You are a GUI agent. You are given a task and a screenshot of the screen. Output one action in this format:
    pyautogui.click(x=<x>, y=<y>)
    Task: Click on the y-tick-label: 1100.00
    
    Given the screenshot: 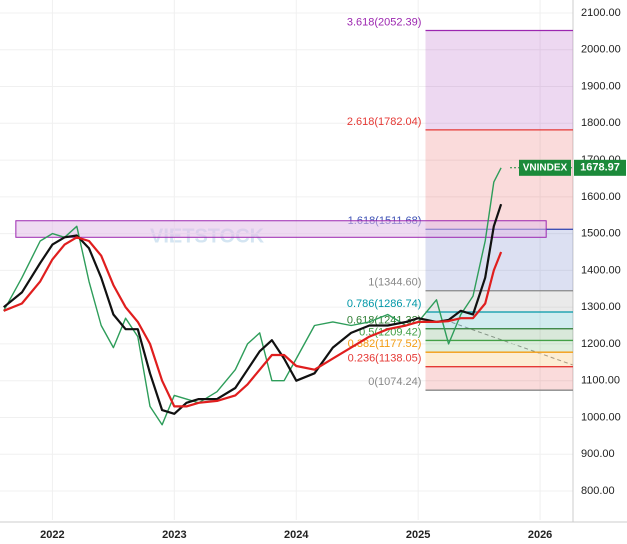 What is the action you would take?
    pyautogui.click(x=600, y=381)
    